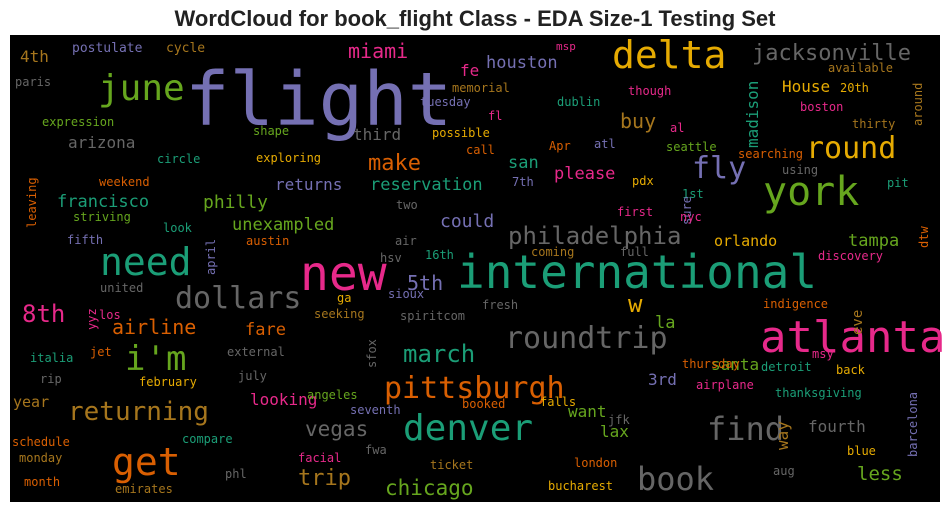 This screenshot has width=950, height=511. I want to click on word: paris, so click(33, 82).